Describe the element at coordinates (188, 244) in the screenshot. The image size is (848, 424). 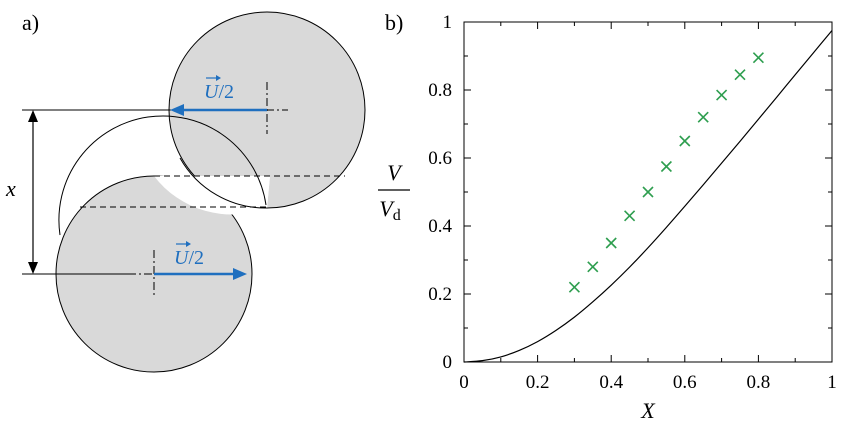
I see `lower-vector-accent-head` at that location.